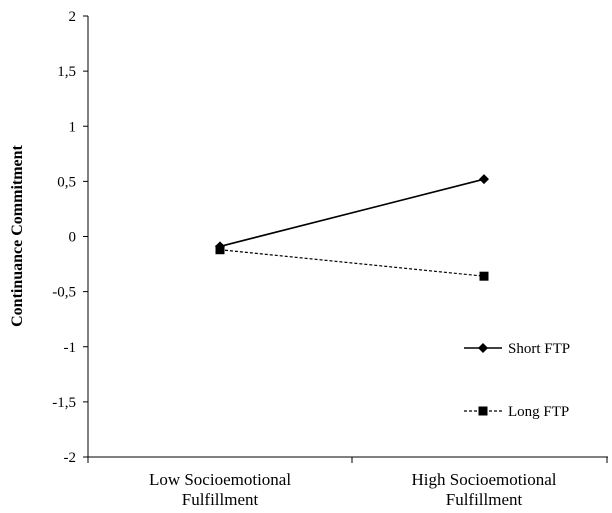  I want to click on x-category-label: Low Socioemotional Fulfillment, so click(220, 489).